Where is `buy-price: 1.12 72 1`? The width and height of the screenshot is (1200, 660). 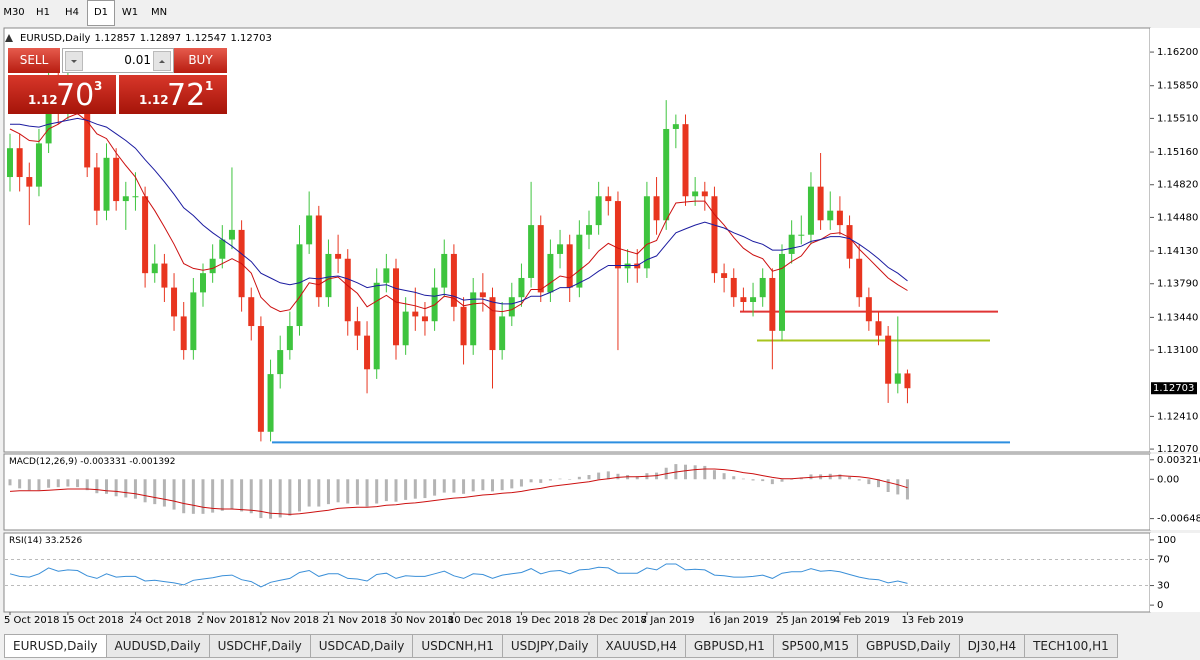
buy-price: 1.12 72 1 is located at coordinates (173, 94).